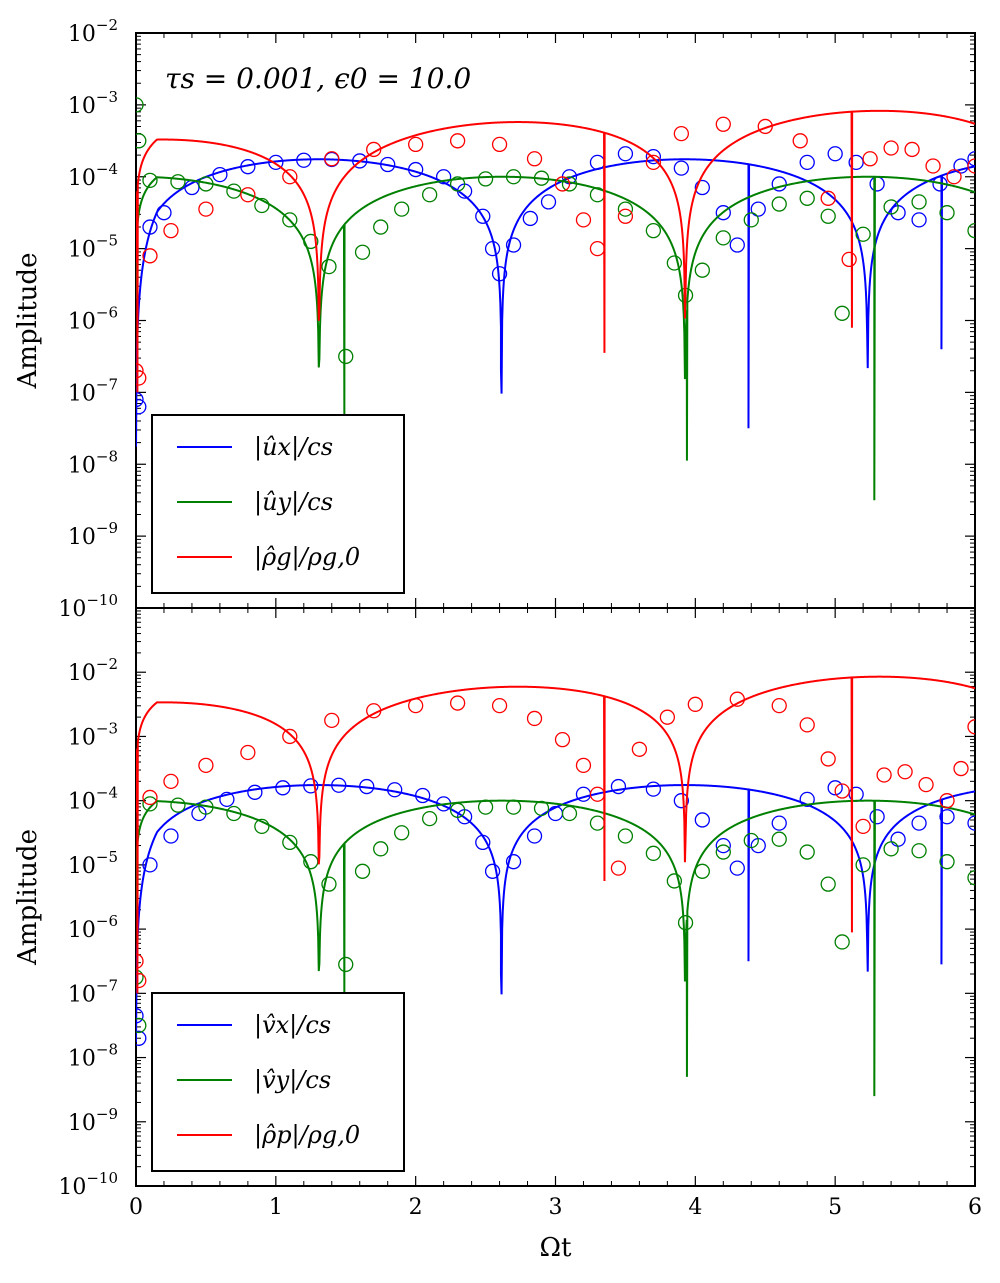 The width and height of the screenshot is (1000, 1283). I want to click on x-tick-label: 1, so click(276, 1207).